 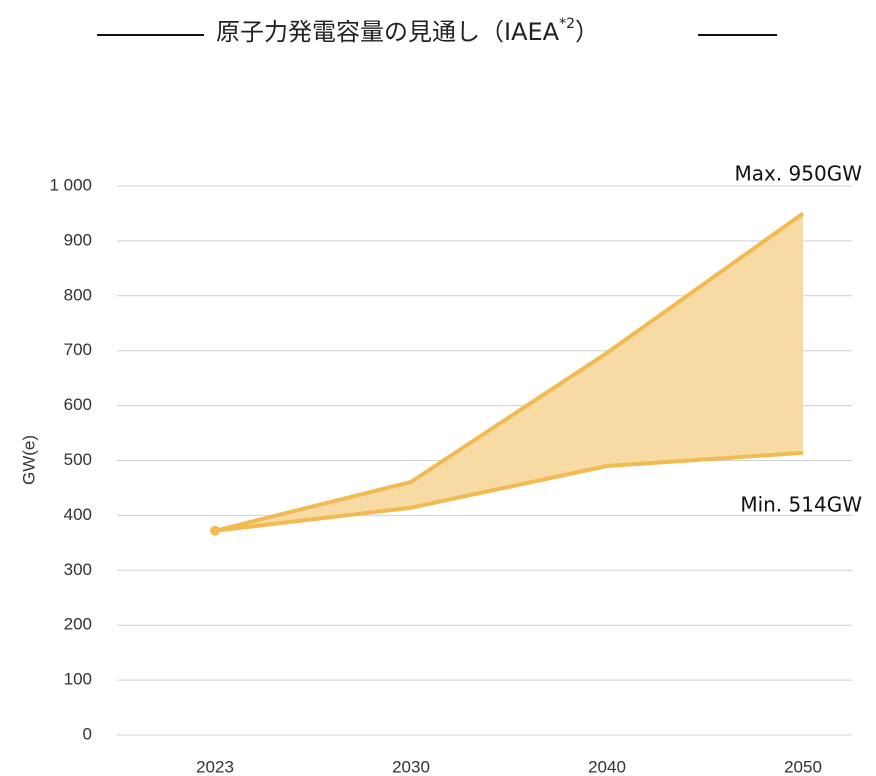 I want to click on y-tick-label: 800, so click(x=78, y=294).